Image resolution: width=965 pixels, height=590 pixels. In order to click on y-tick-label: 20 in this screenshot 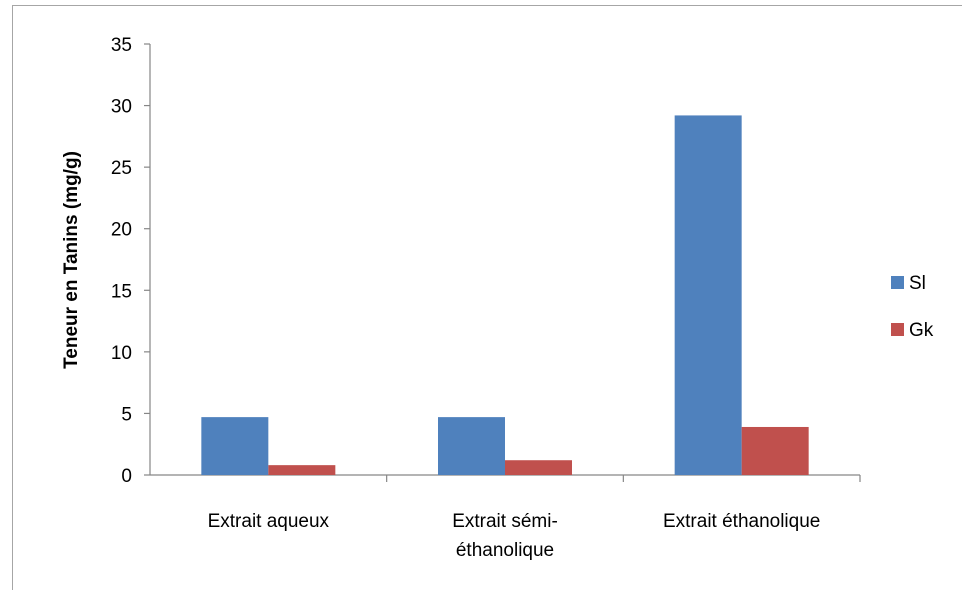, I will do `click(121, 230)`.